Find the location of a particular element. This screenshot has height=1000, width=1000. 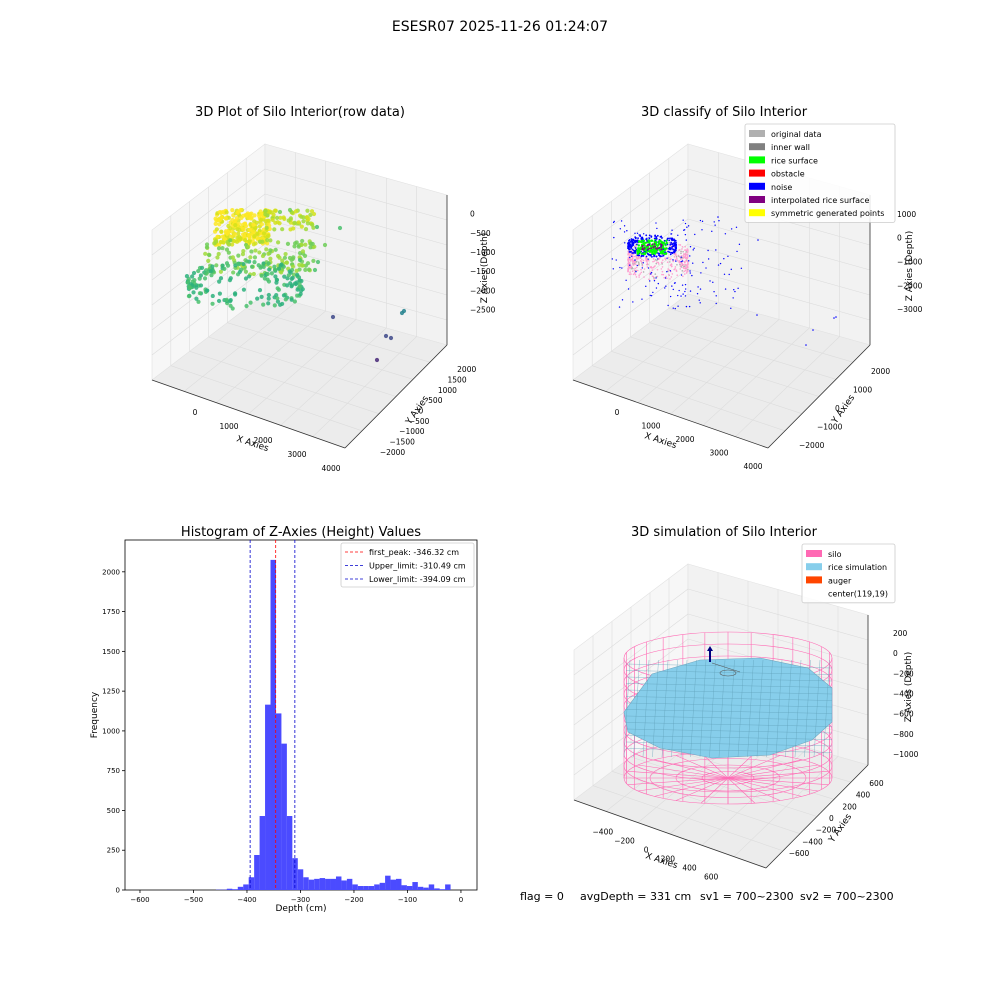

p2-title: 3D classify of Silo Interior is located at coordinates (724, 112).